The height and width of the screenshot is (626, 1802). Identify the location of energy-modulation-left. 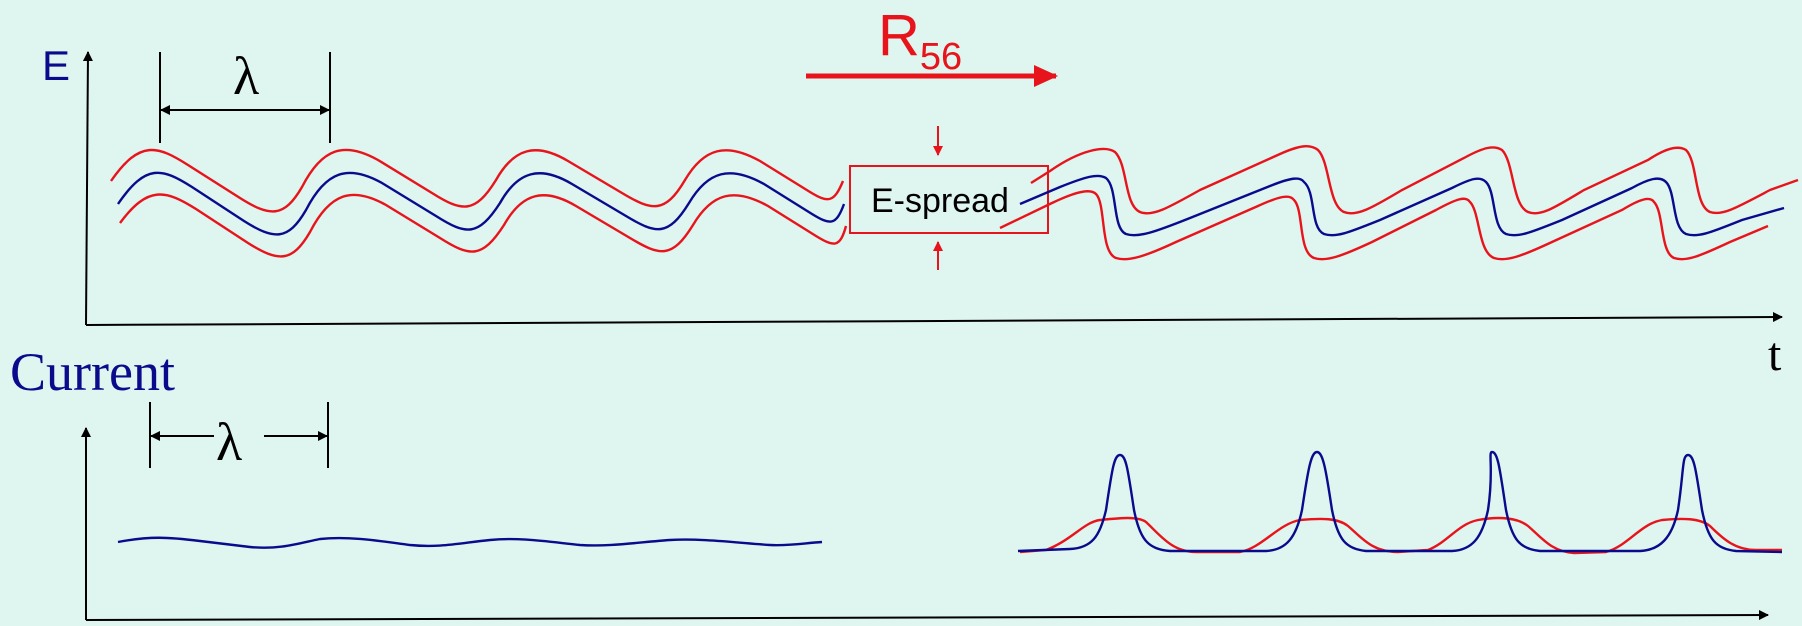
(479, 203).